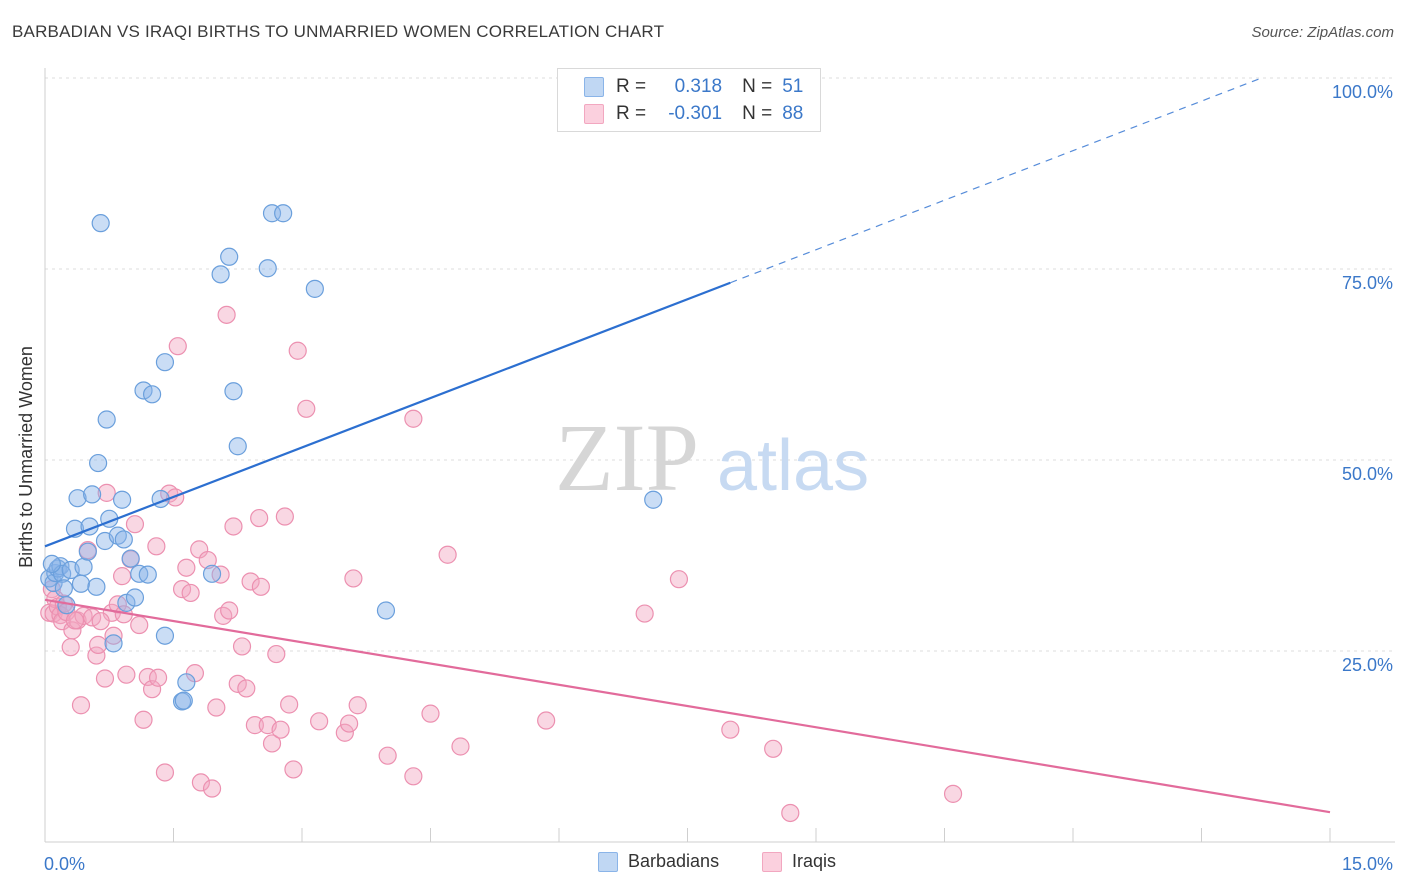 This screenshot has width=1406, height=892. I want to click on iraqis-label: Iraqis, so click(814, 861).